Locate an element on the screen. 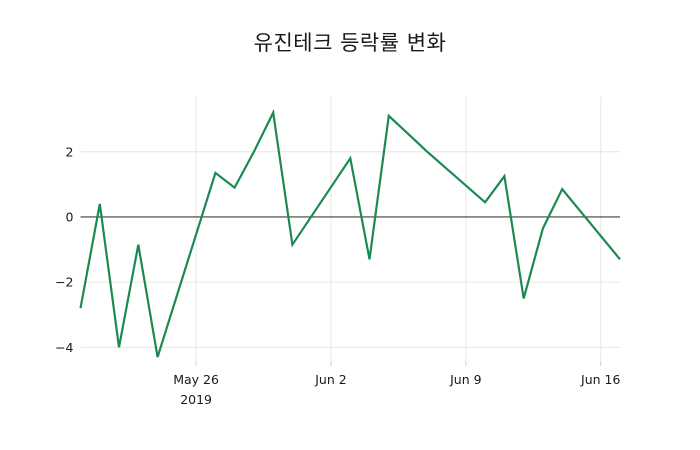 The height and width of the screenshot is (450, 700). y-tick-label: −4 is located at coordinates (64, 347).